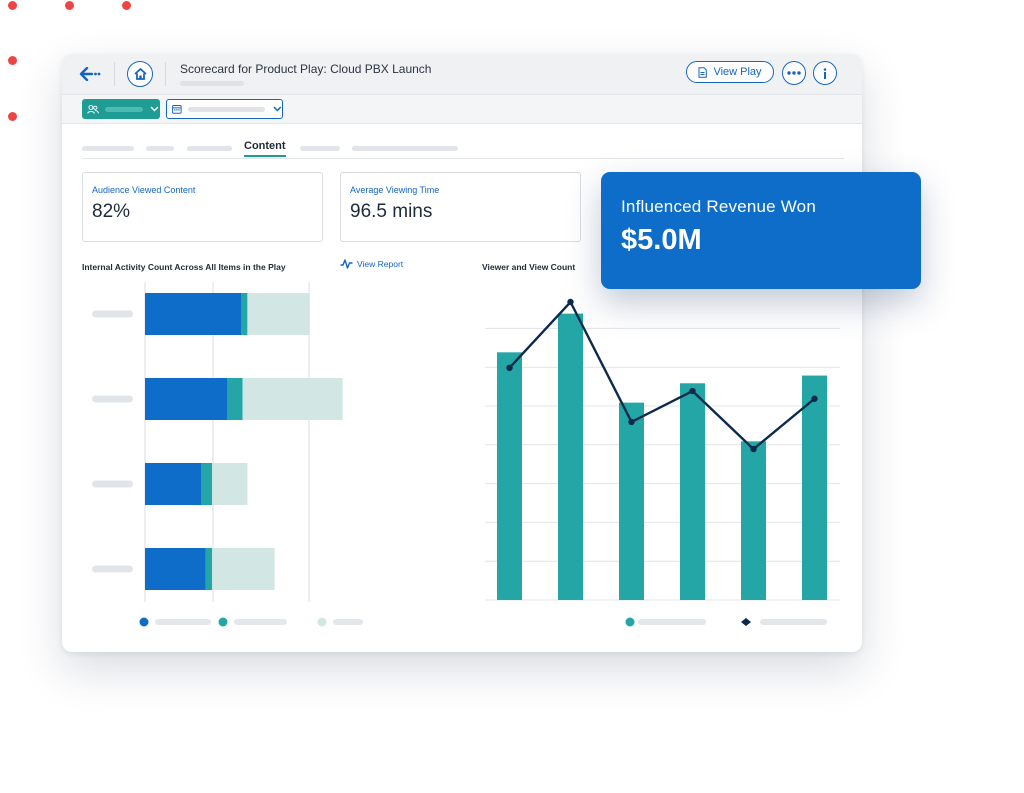 The image size is (1024, 793). What do you see at coordinates (703, 72) in the screenshot?
I see `document-icon` at bounding box center [703, 72].